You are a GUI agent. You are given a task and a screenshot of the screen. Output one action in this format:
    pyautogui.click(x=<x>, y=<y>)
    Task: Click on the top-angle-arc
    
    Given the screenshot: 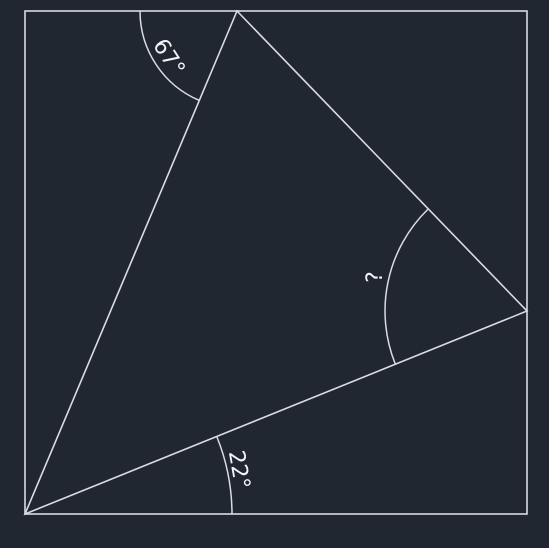 What is the action you would take?
    pyautogui.click(x=169, y=56)
    